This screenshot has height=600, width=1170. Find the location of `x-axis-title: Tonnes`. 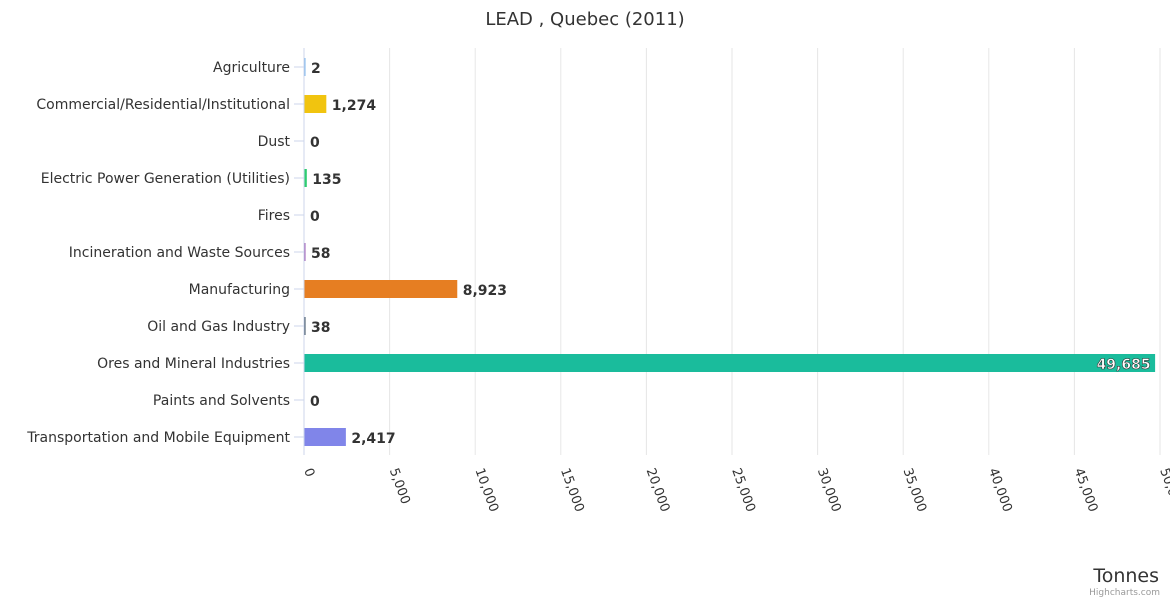

x-axis-title: Tonnes is located at coordinates (1125, 576).